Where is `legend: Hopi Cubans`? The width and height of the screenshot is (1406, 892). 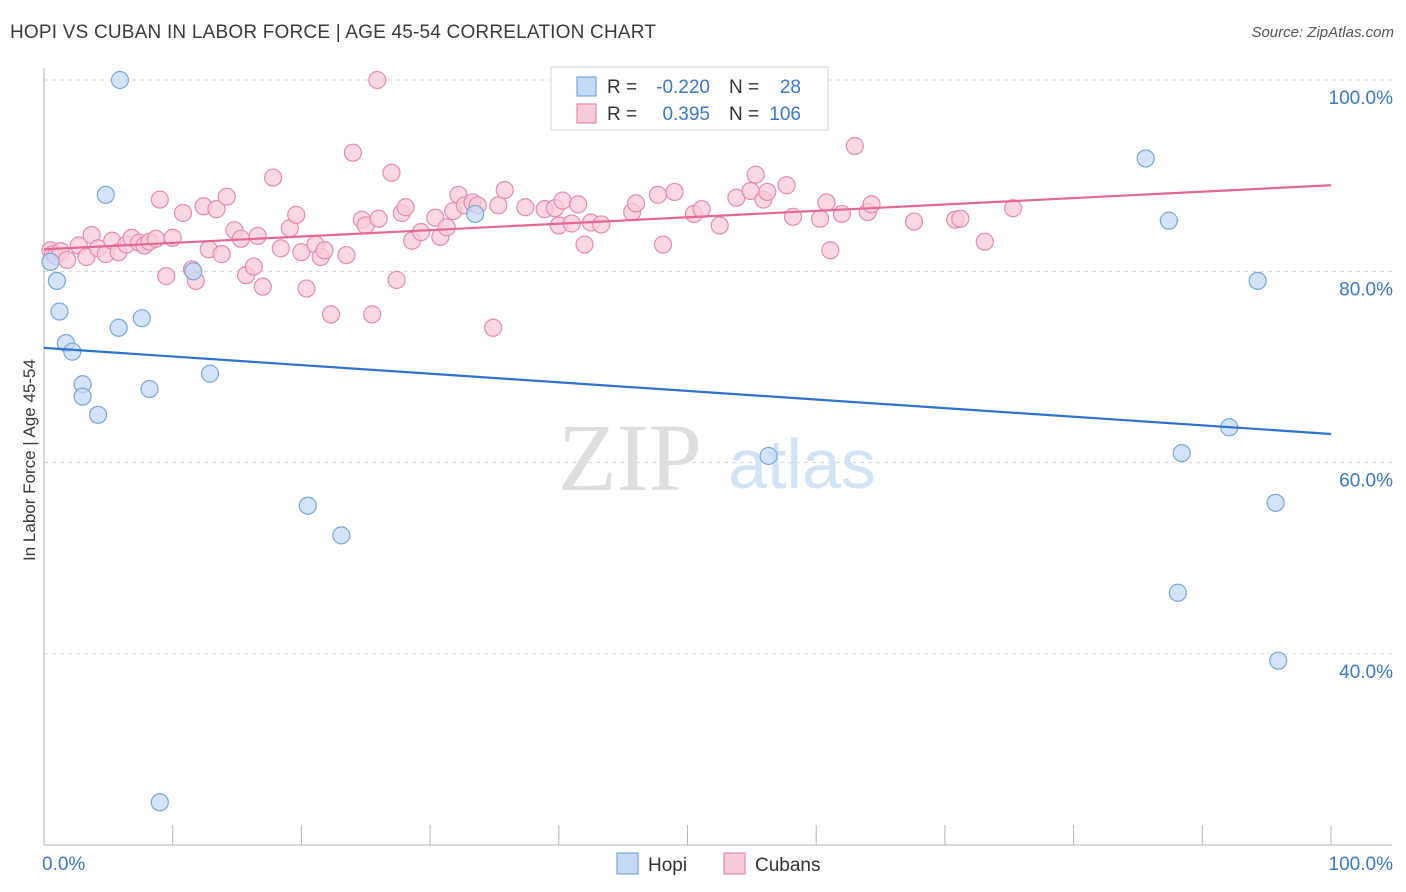 legend: Hopi Cubans is located at coordinates (718, 864).